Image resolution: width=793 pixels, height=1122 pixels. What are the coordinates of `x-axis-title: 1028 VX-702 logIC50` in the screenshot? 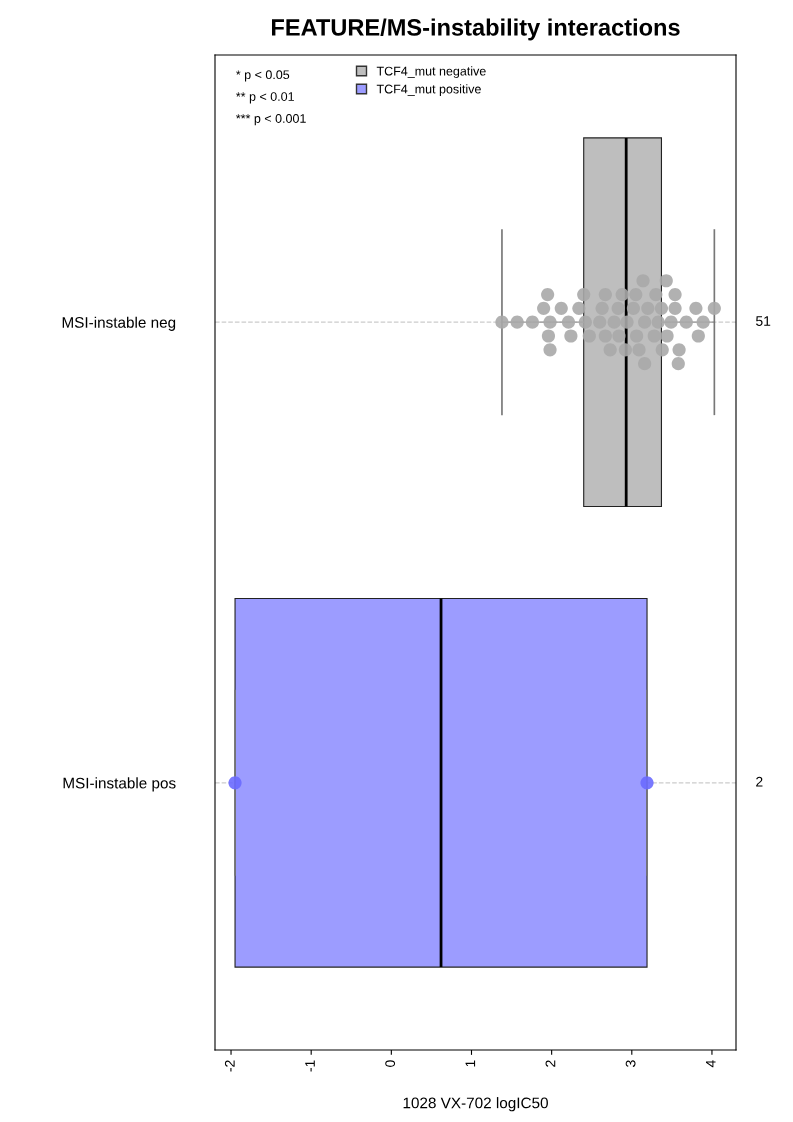 It's located at (475, 1104).